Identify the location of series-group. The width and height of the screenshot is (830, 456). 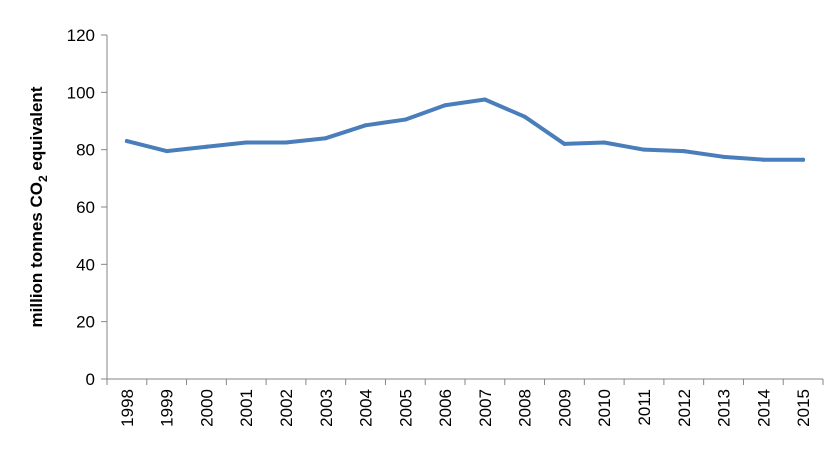
(465, 129).